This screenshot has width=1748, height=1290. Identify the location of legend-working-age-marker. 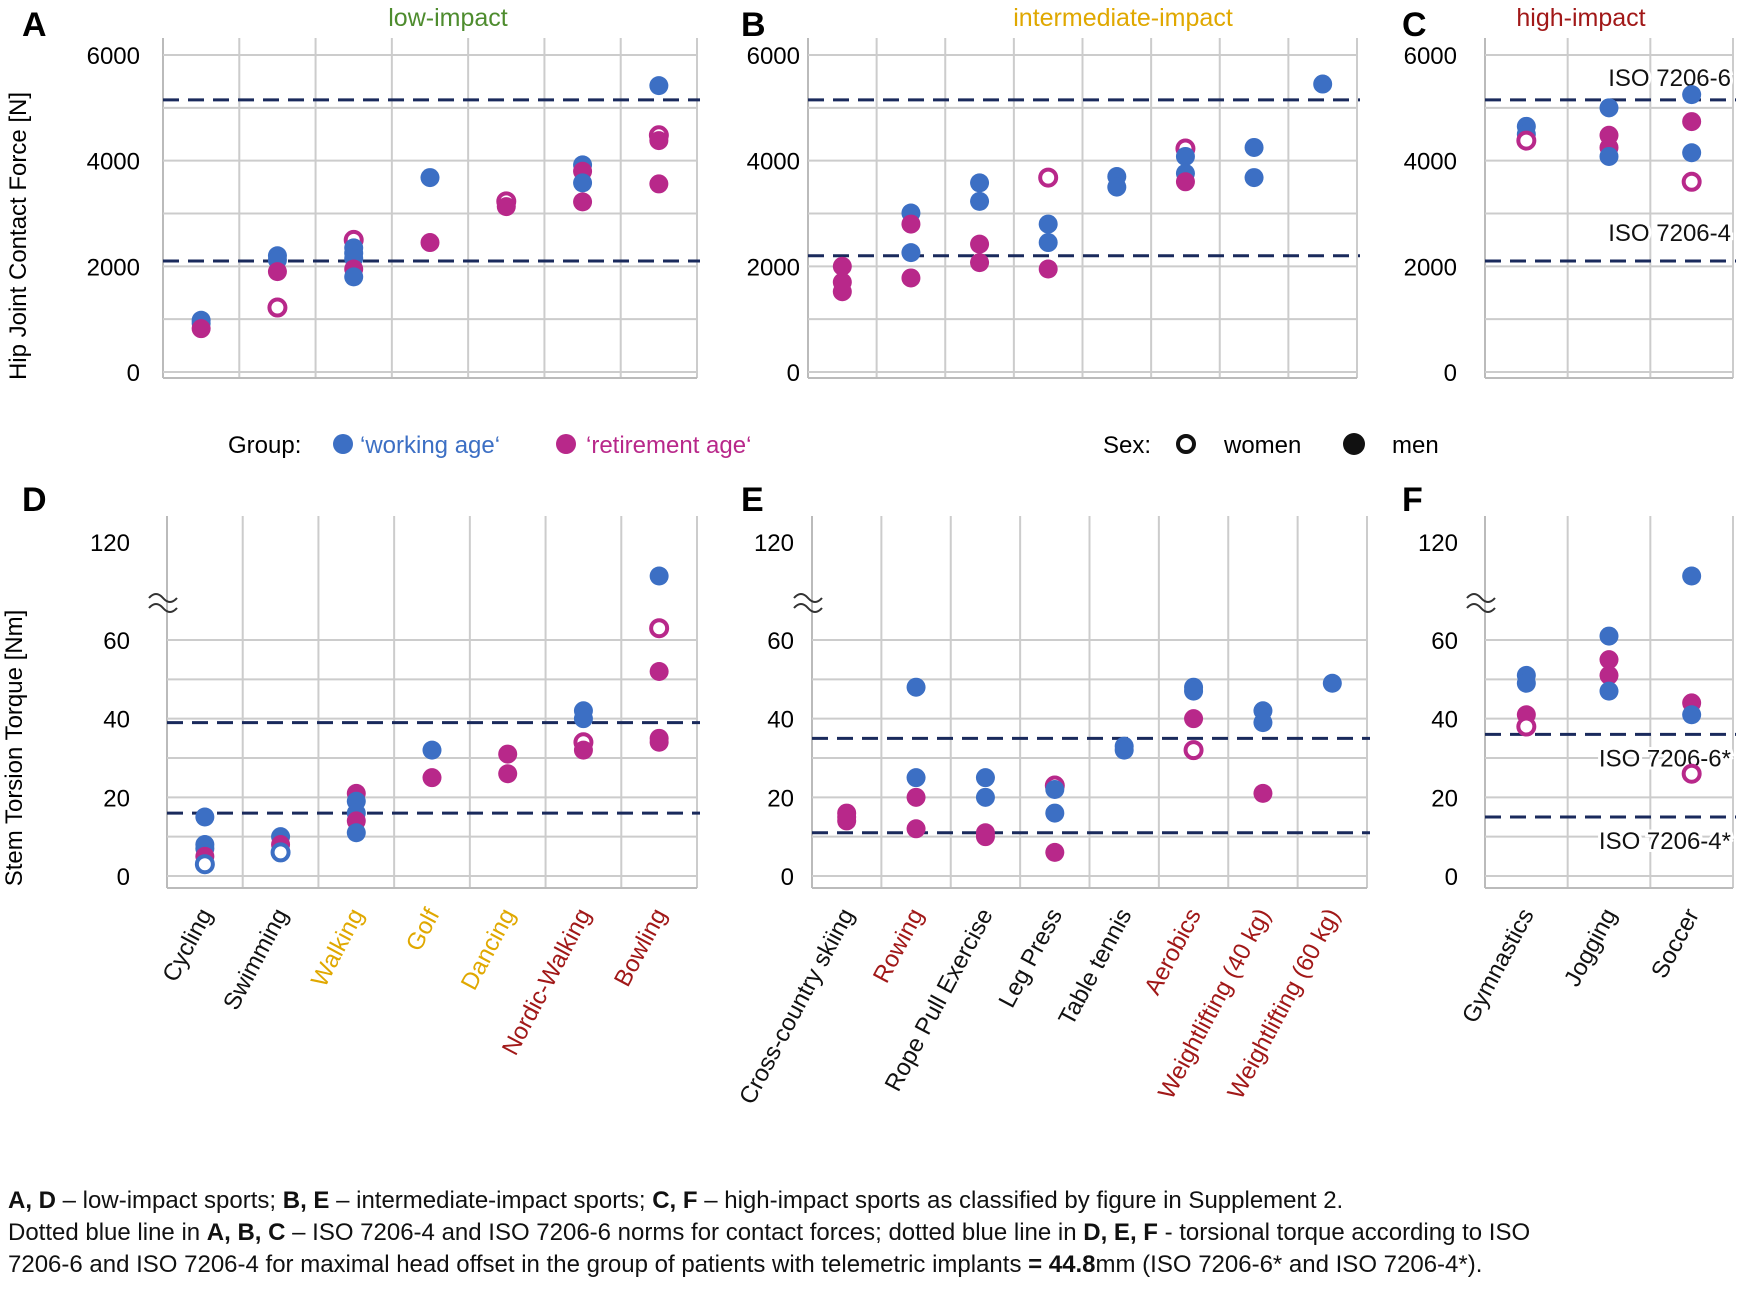
(343, 444).